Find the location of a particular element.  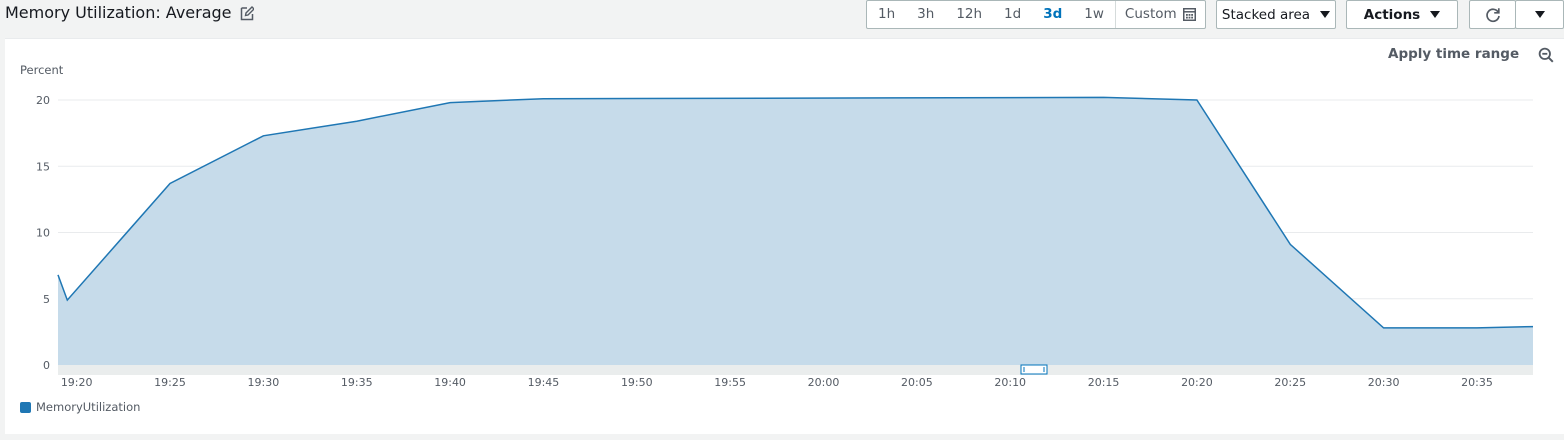

x-tick-label: 20:25 is located at coordinates (1290, 382).